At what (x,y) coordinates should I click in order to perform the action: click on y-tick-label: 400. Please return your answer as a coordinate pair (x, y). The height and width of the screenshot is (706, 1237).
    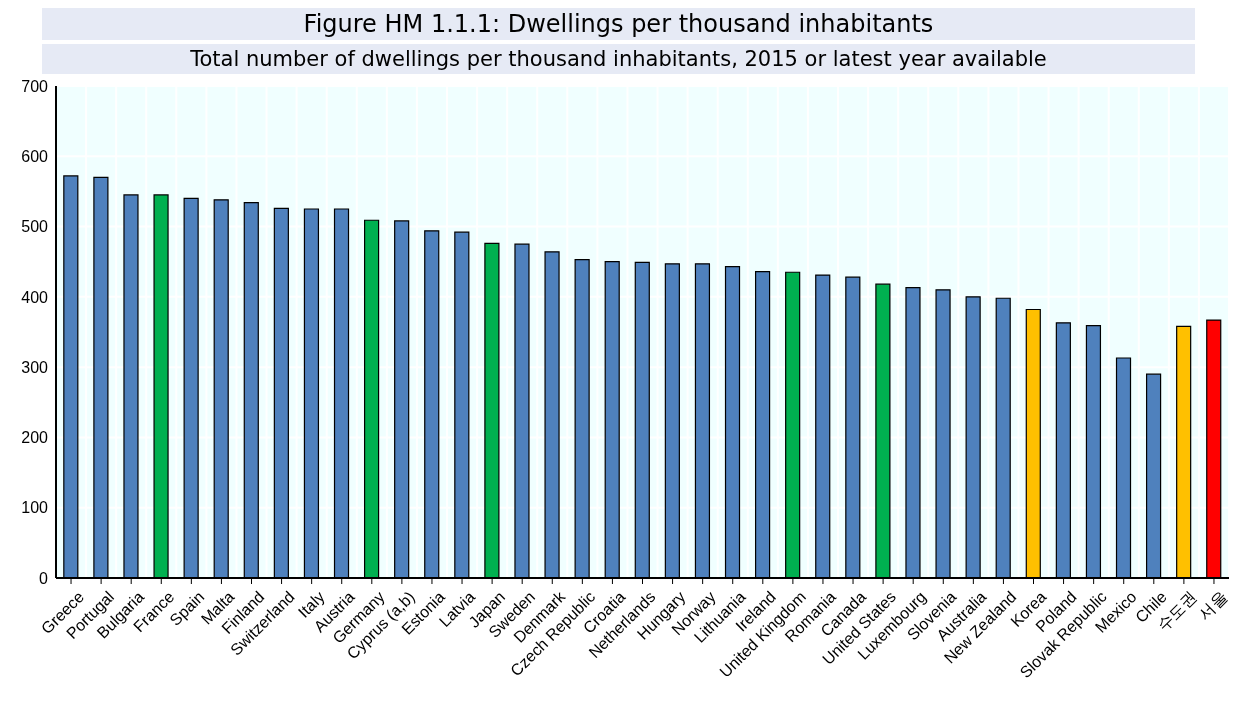
    Looking at the image, I should click on (35, 297).